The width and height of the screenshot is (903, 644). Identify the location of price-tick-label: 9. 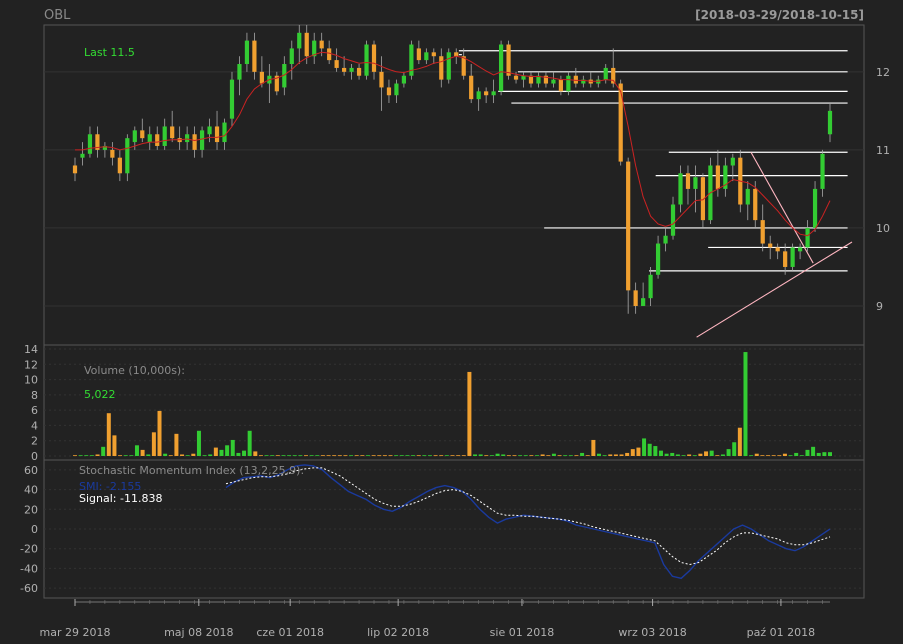
(879, 306).